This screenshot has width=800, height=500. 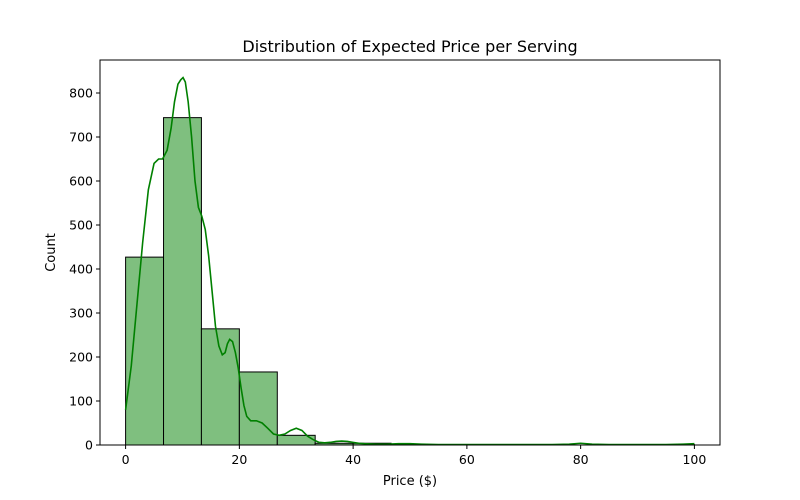 What do you see at coordinates (51, 252) in the screenshot?
I see `y-axis-label: Count` at bounding box center [51, 252].